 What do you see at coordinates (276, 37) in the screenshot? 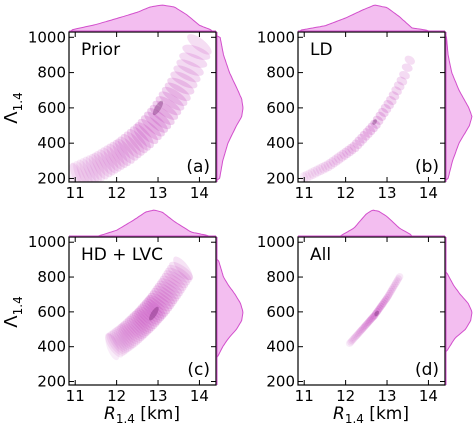
I see `y-tick-label: 1000` at bounding box center [276, 37].